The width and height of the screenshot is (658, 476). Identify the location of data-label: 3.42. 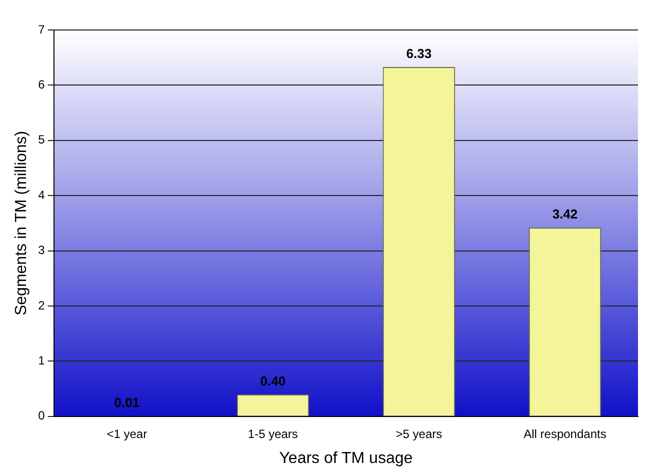
(565, 214).